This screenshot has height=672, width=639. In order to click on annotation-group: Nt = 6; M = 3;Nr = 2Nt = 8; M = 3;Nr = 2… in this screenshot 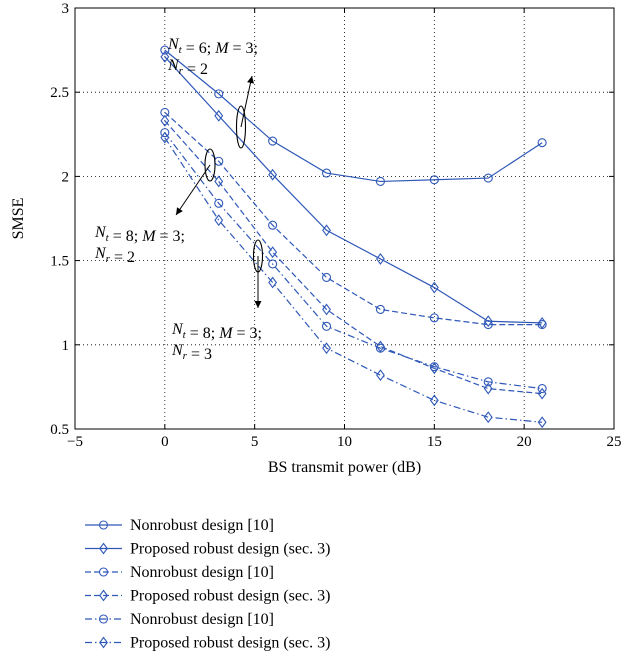, I will do `click(179, 199)`.